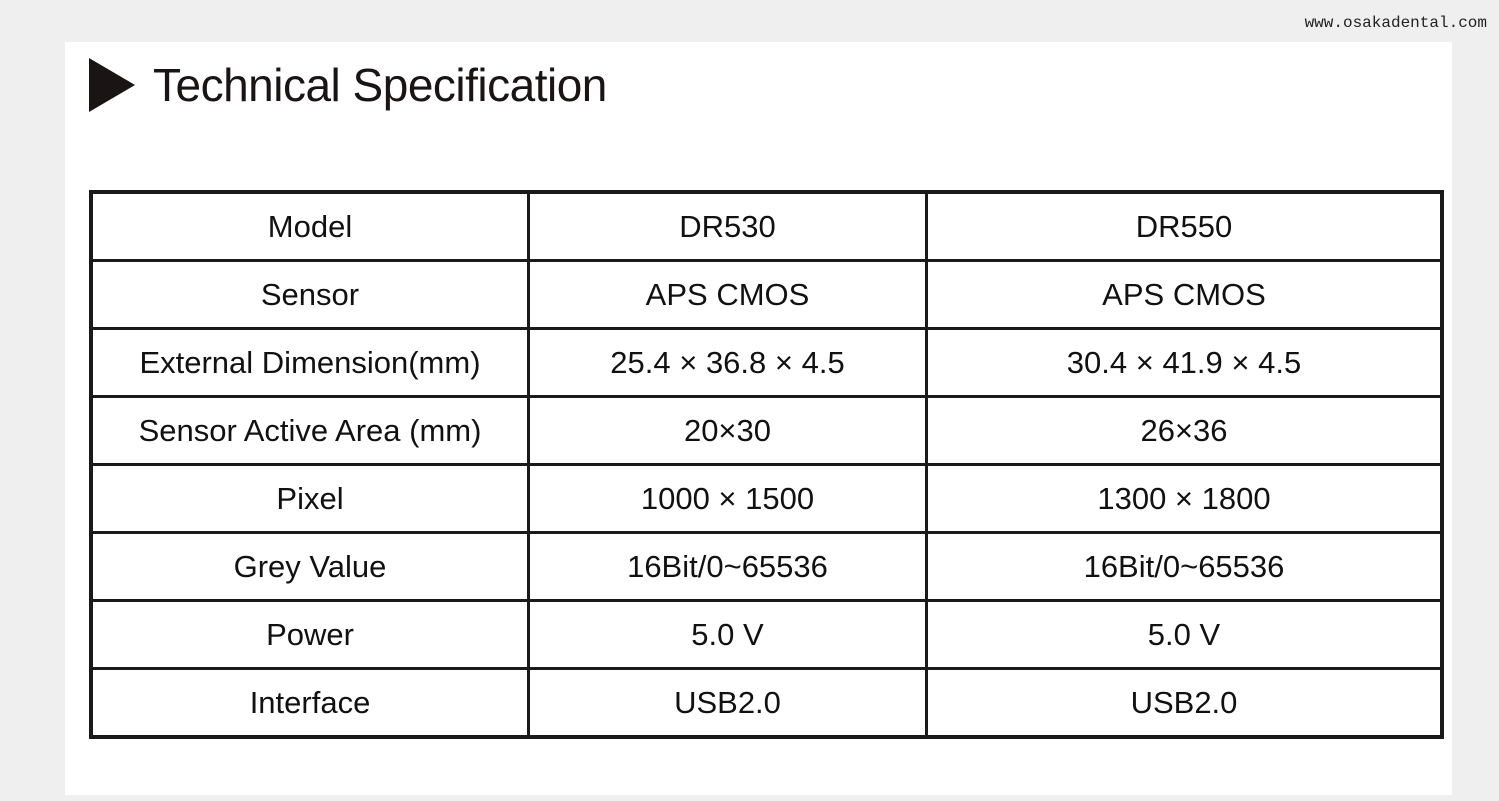  I want to click on row-label: Model, so click(309, 226).